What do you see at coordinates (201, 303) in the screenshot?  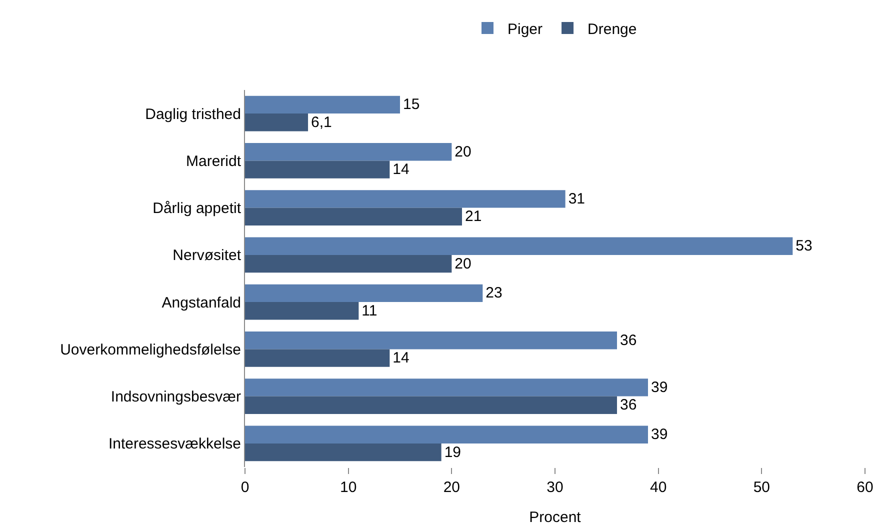 I see `y-tick-label: Angstanfald` at bounding box center [201, 303].